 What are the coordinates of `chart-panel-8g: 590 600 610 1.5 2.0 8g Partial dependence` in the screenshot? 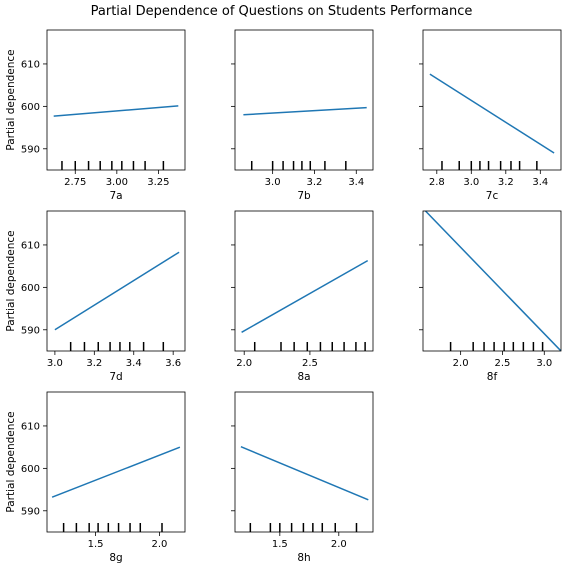 It's located at (95, 477).